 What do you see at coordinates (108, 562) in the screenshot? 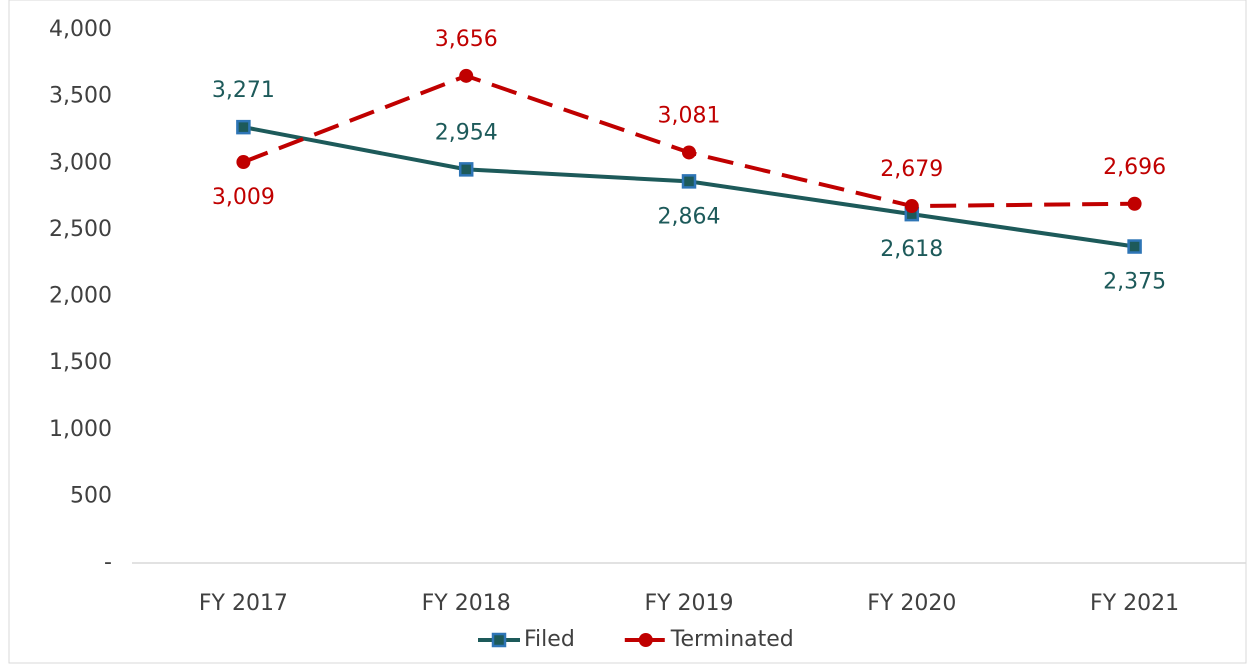
I see `y-tick-label: -` at bounding box center [108, 562].